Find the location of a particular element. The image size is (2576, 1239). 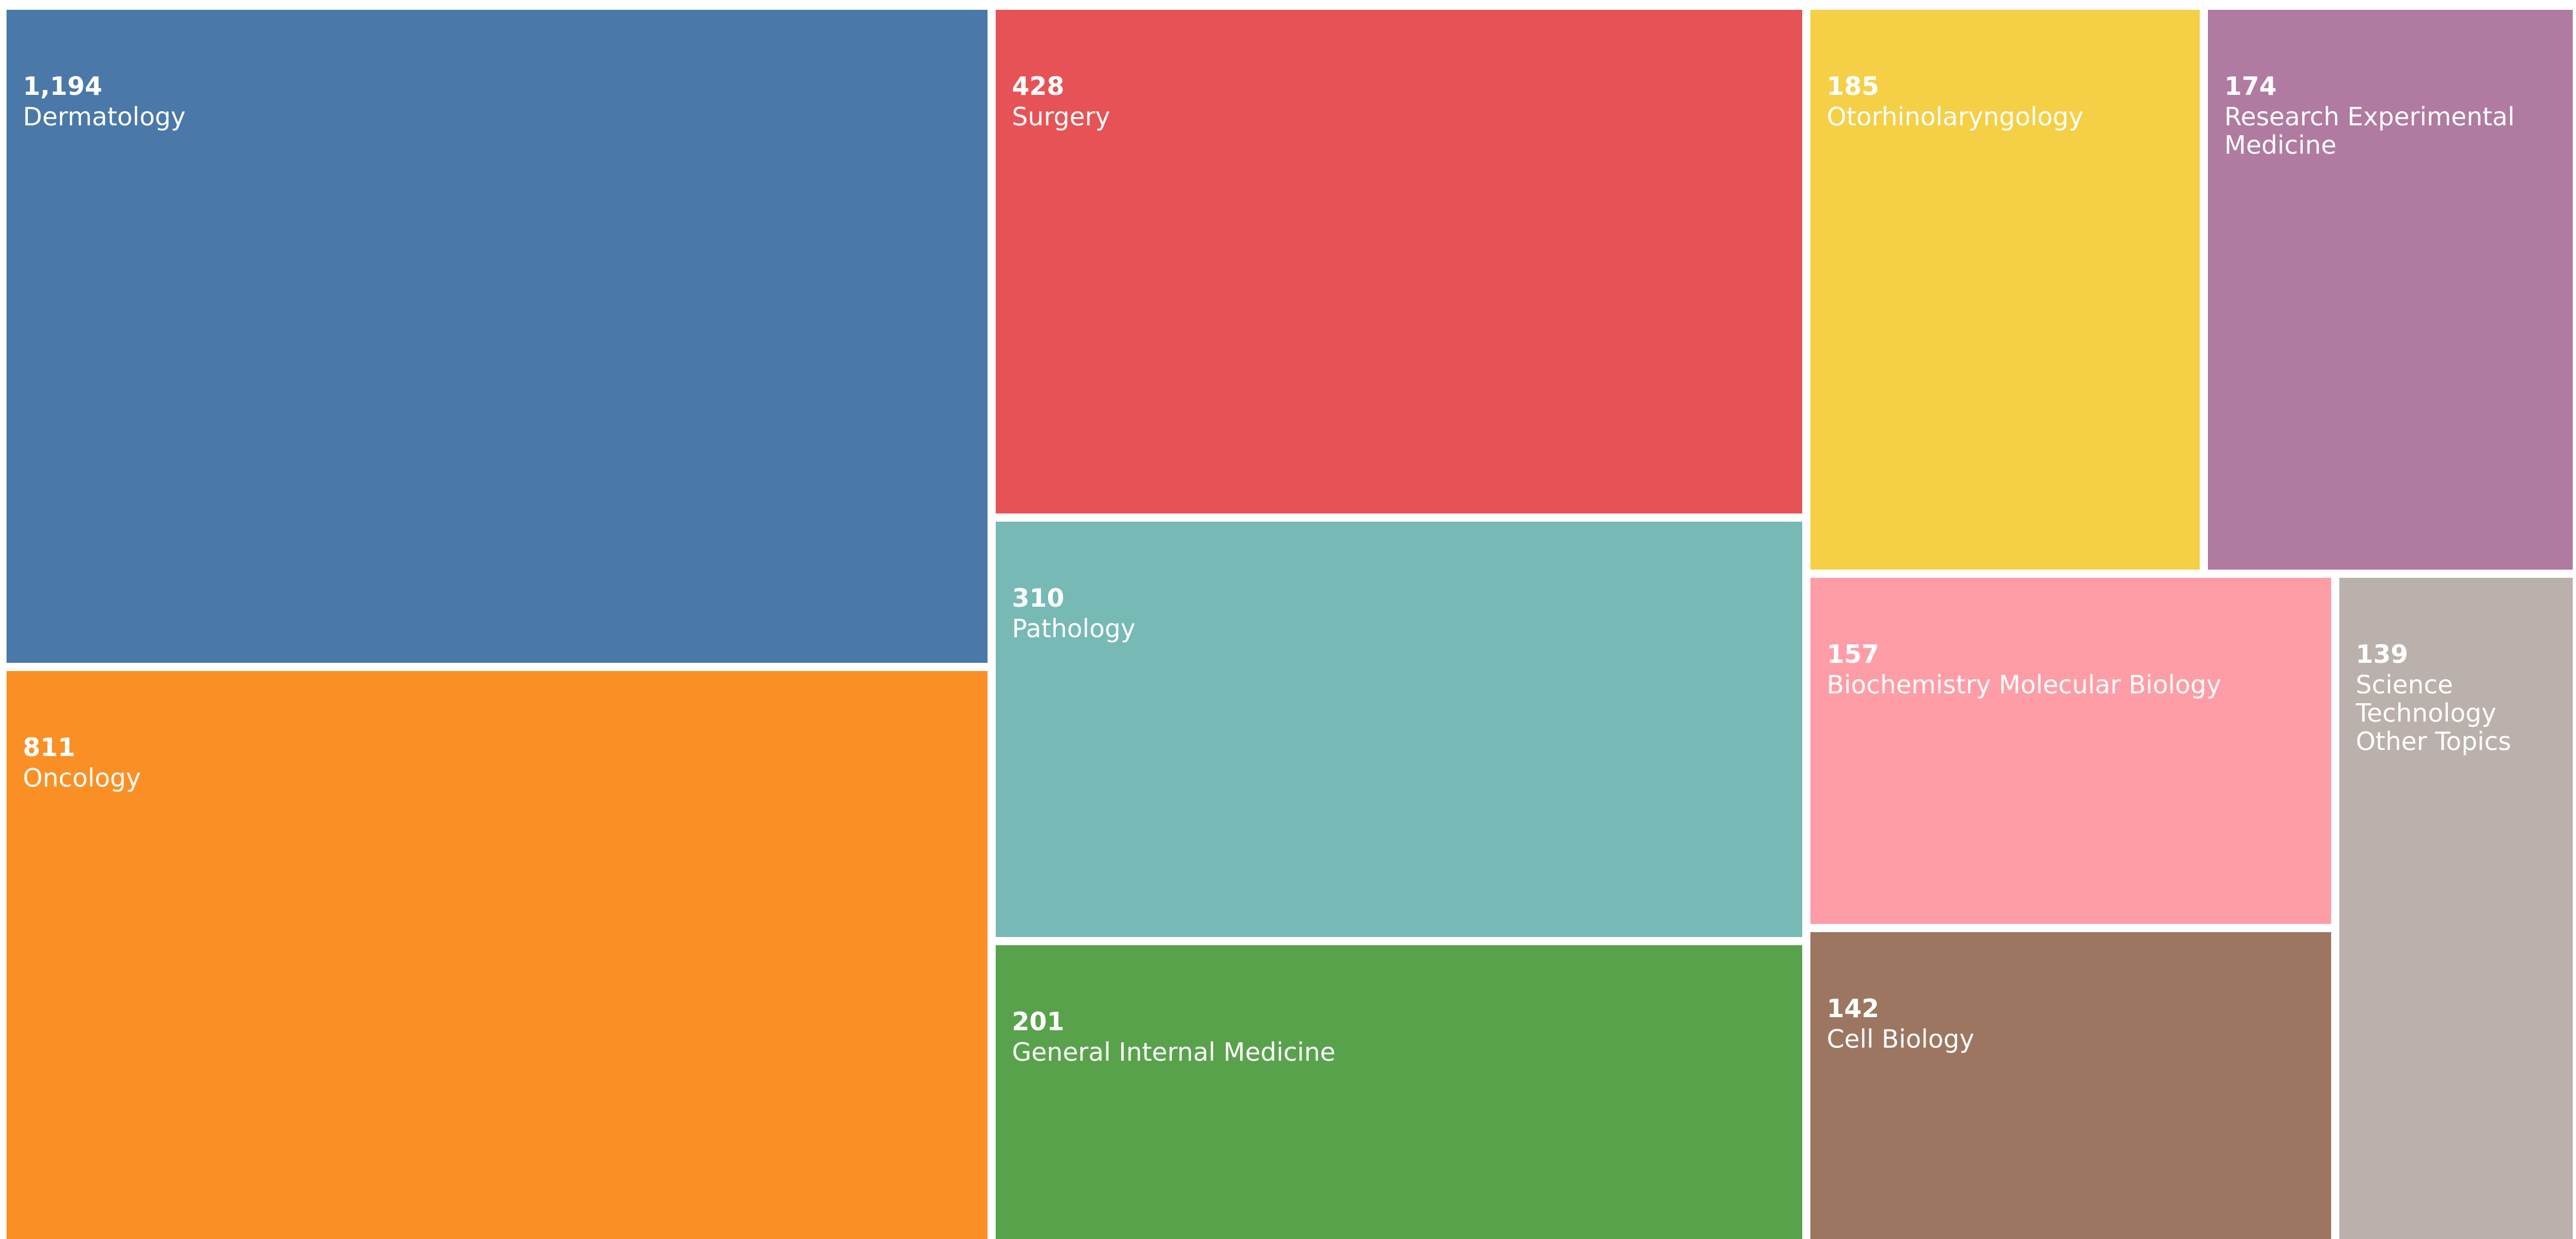

category-label: Surgery is located at coordinates (1061, 117).